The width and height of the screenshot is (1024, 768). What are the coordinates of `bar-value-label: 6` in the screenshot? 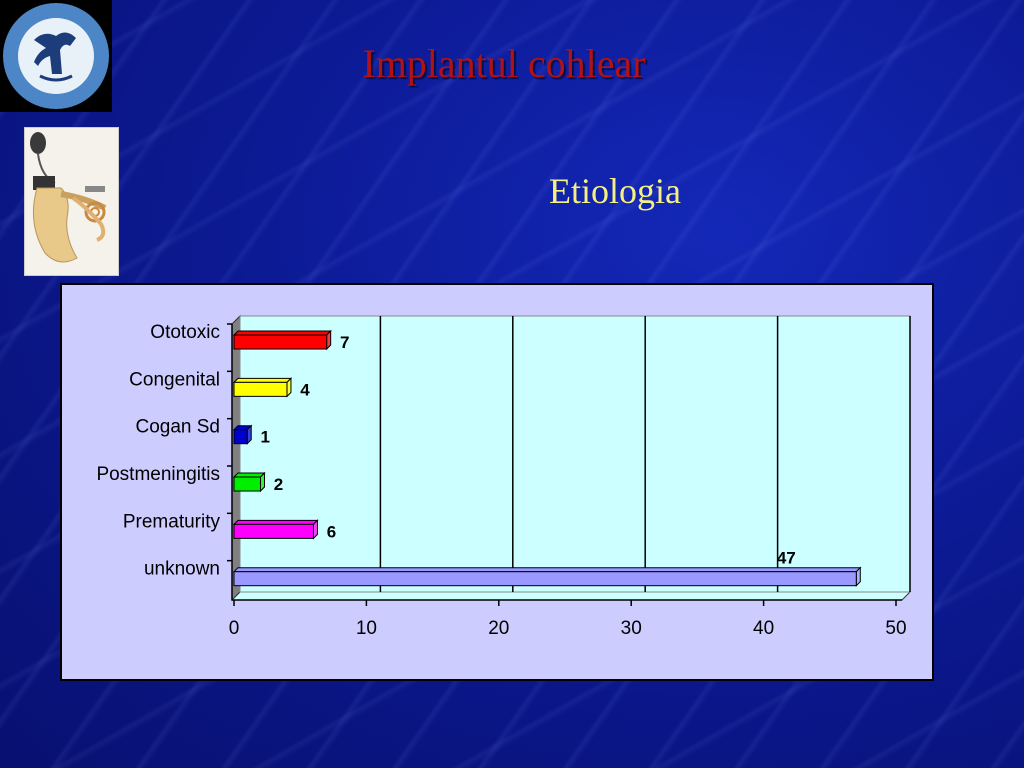 It's located at (331, 531).